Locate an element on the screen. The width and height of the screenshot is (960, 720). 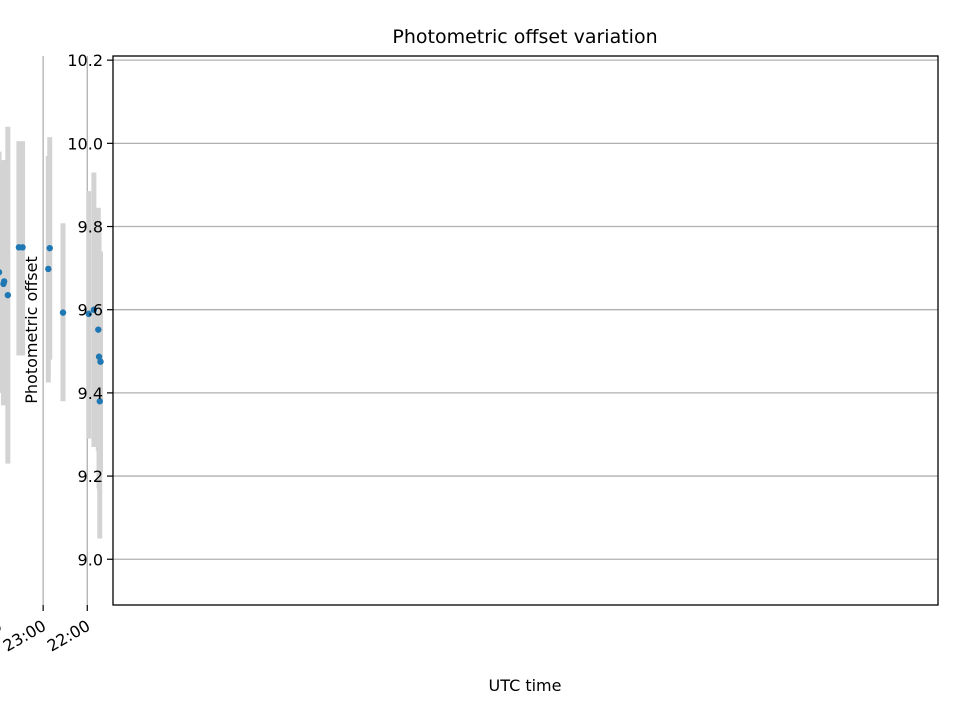
y-axis-ticks: 9.0 9.2 9.4 9.6 9.8 10.0 10.2 is located at coordinates (90, 310).